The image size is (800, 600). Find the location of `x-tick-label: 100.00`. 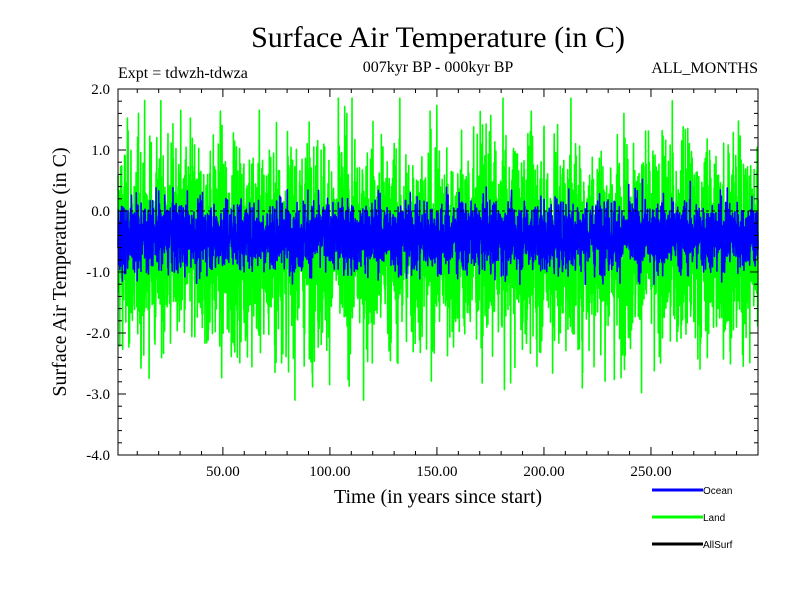

x-tick-label: 100.00 is located at coordinates (329, 472).